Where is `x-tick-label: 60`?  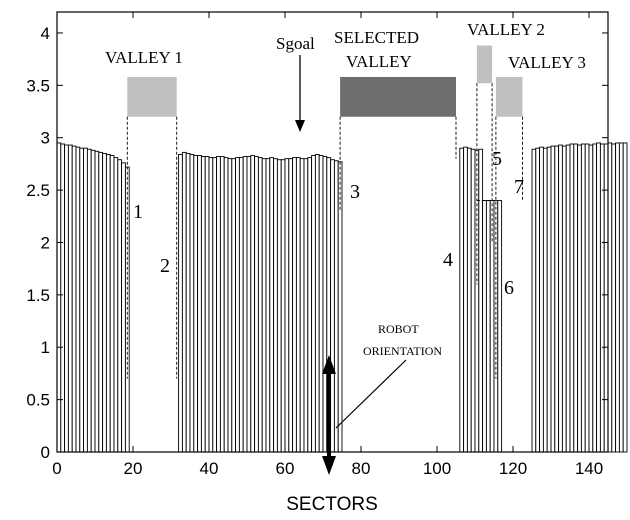 x-tick-label: 60 is located at coordinates (285, 468).